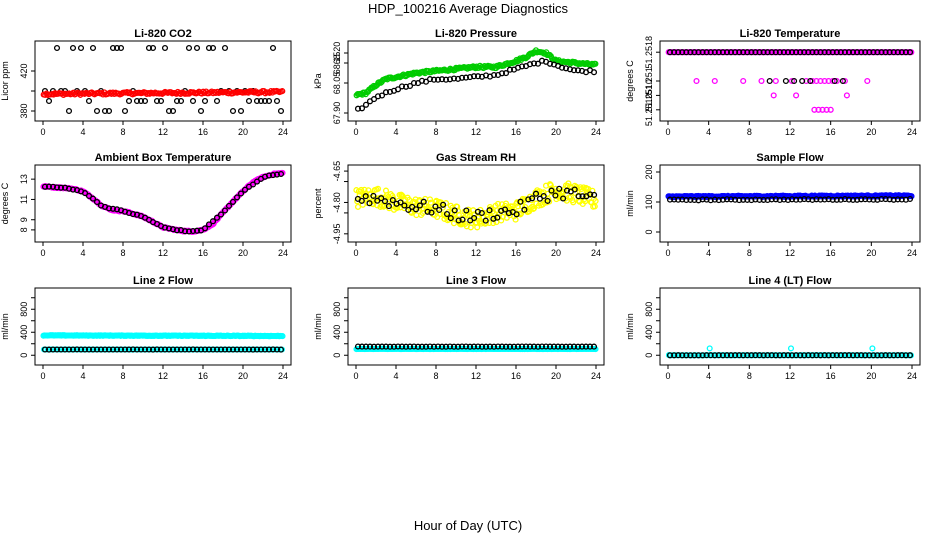  What do you see at coordinates (337, 234) in the screenshot?
I see `y-tick-label: -4.95` at bounding box center [337, 234].